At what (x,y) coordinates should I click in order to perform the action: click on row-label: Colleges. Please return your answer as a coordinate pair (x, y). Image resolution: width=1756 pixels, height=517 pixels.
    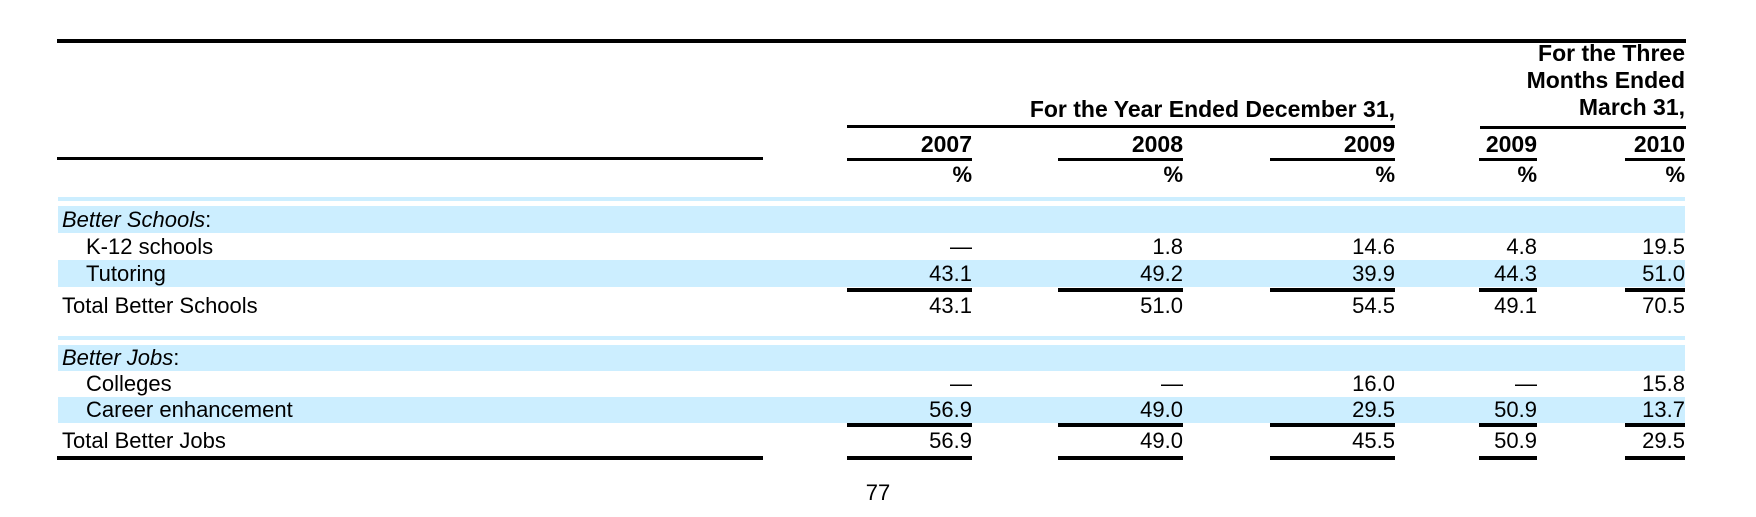
    Looking at the image, I should click on (129, 383).